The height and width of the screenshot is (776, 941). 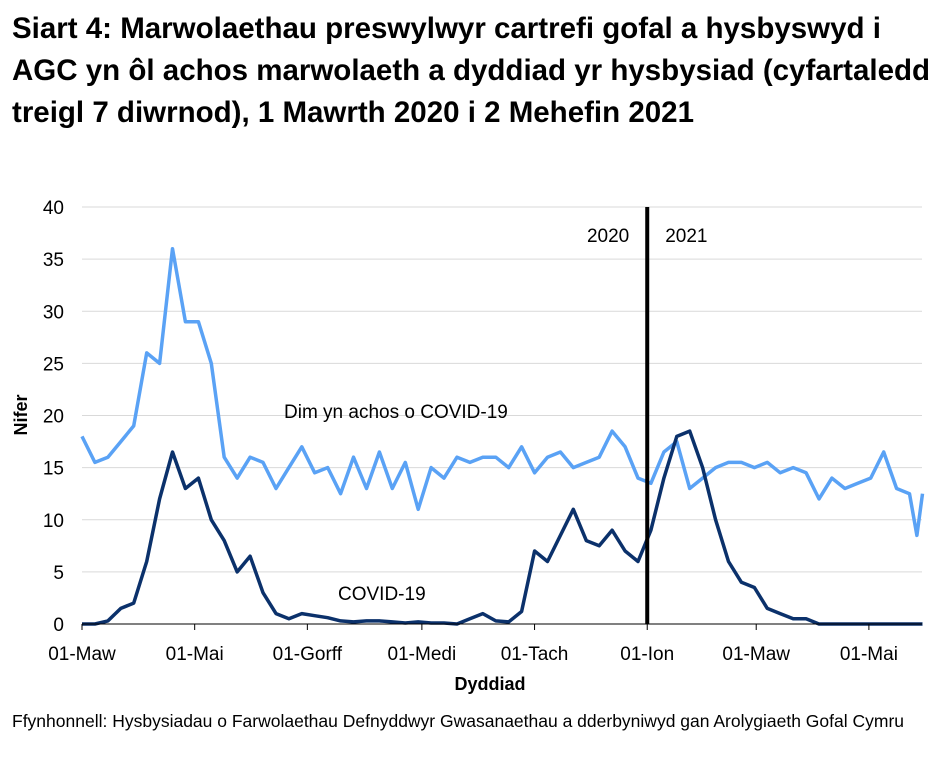 I want to click on y-axis-label: Nifer, so click(x=21, y=414).